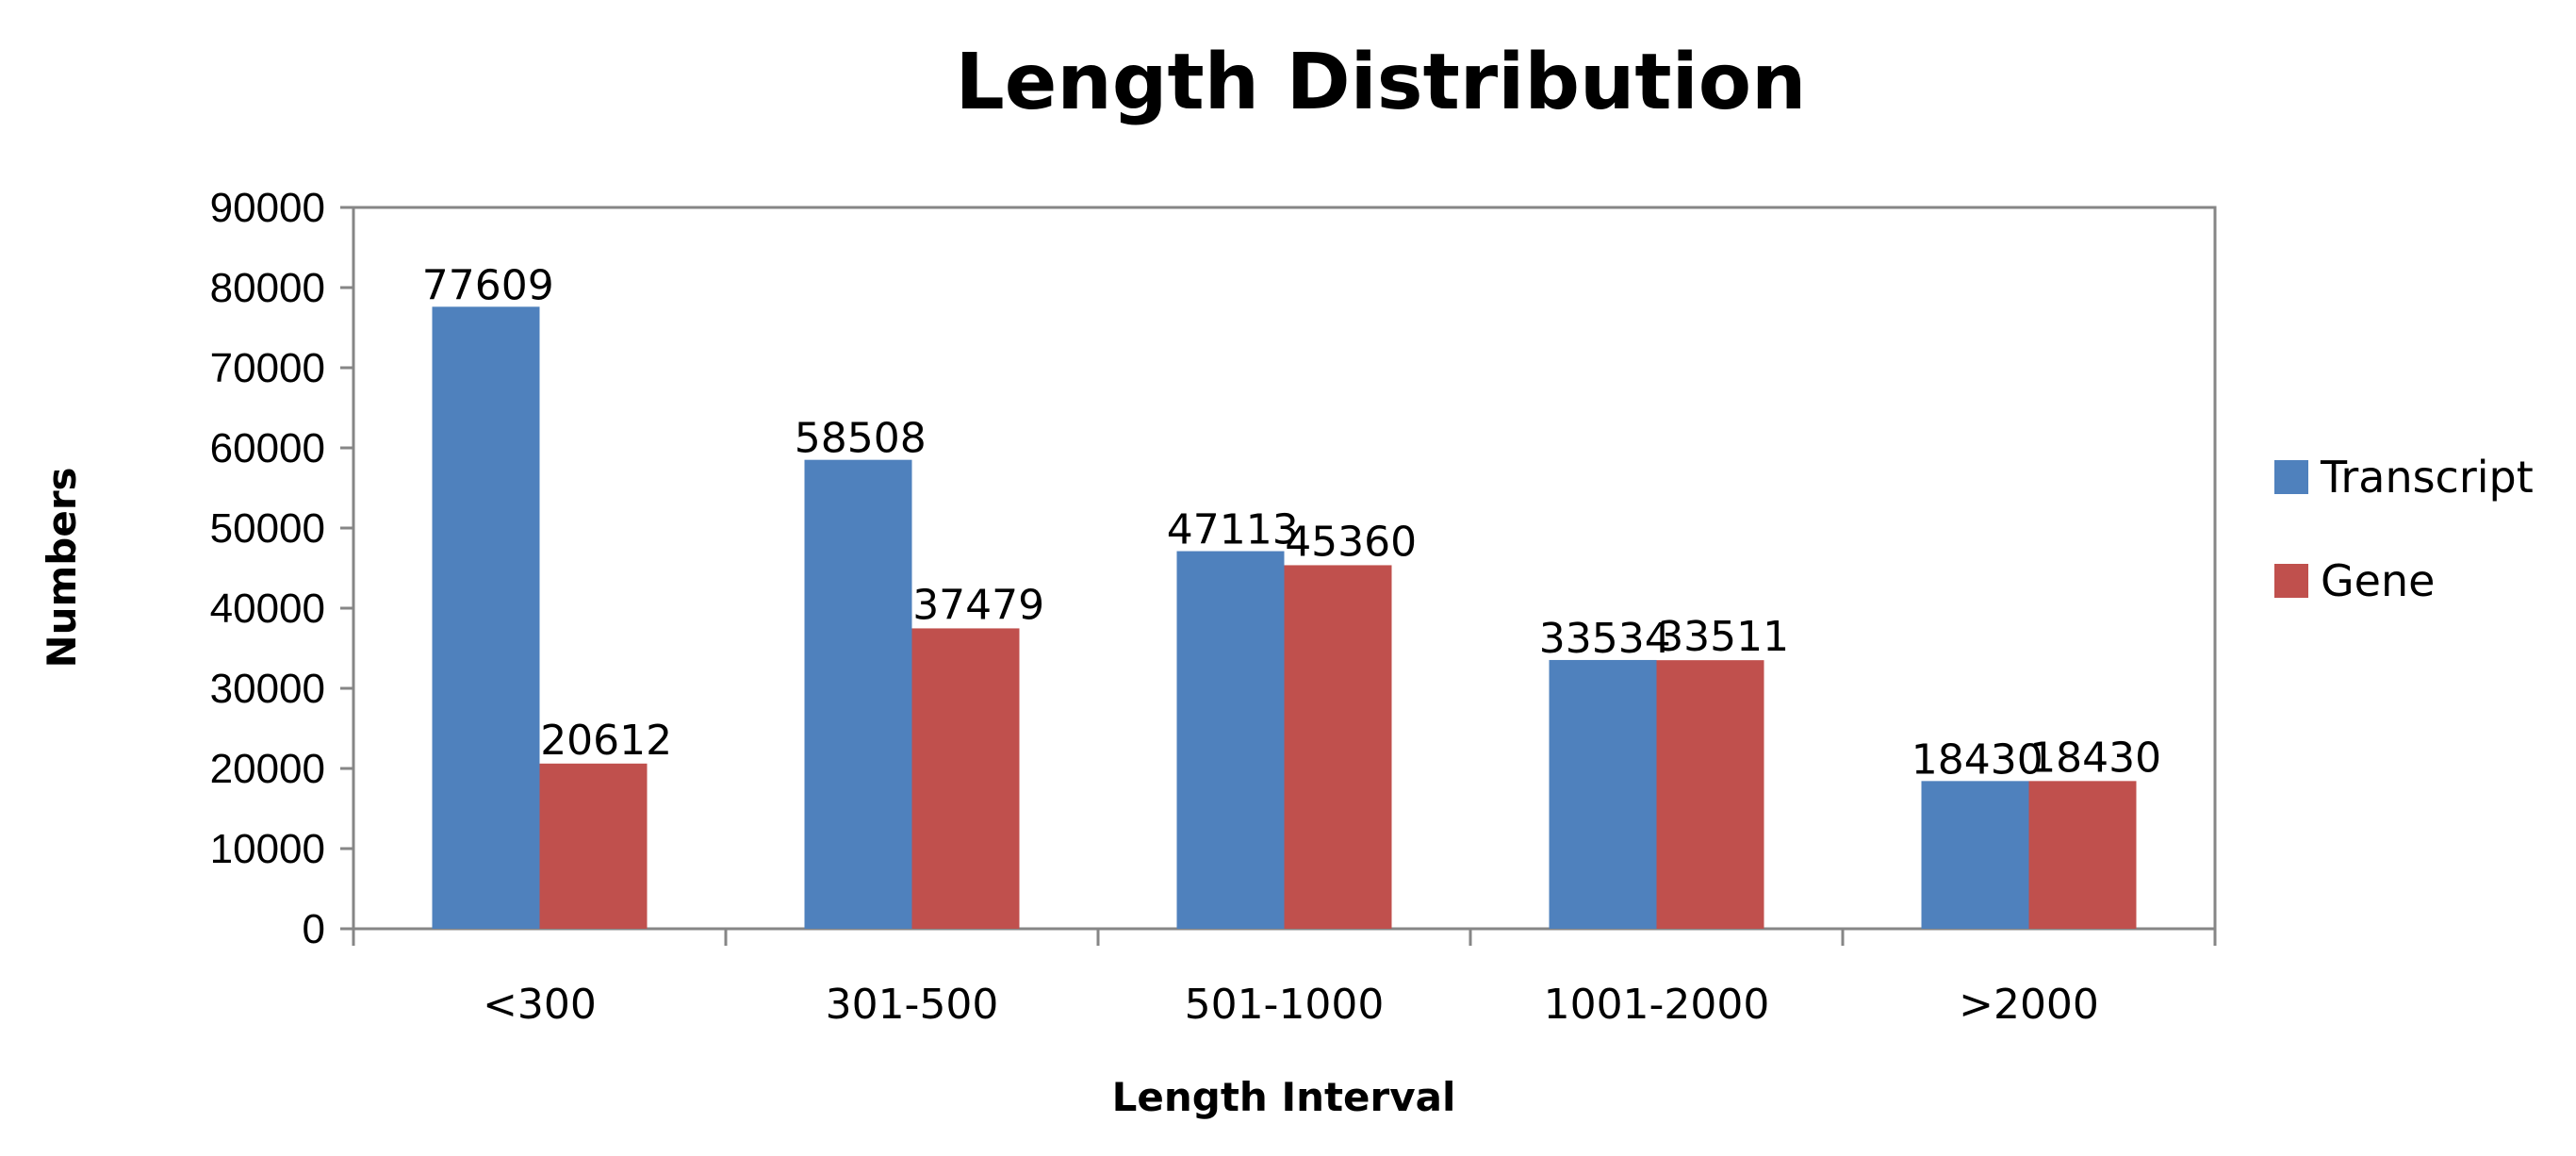 The width and height of the screenshot is (2576, 1156). I want to click on y-tick-label: 70000, so click(267, 368).